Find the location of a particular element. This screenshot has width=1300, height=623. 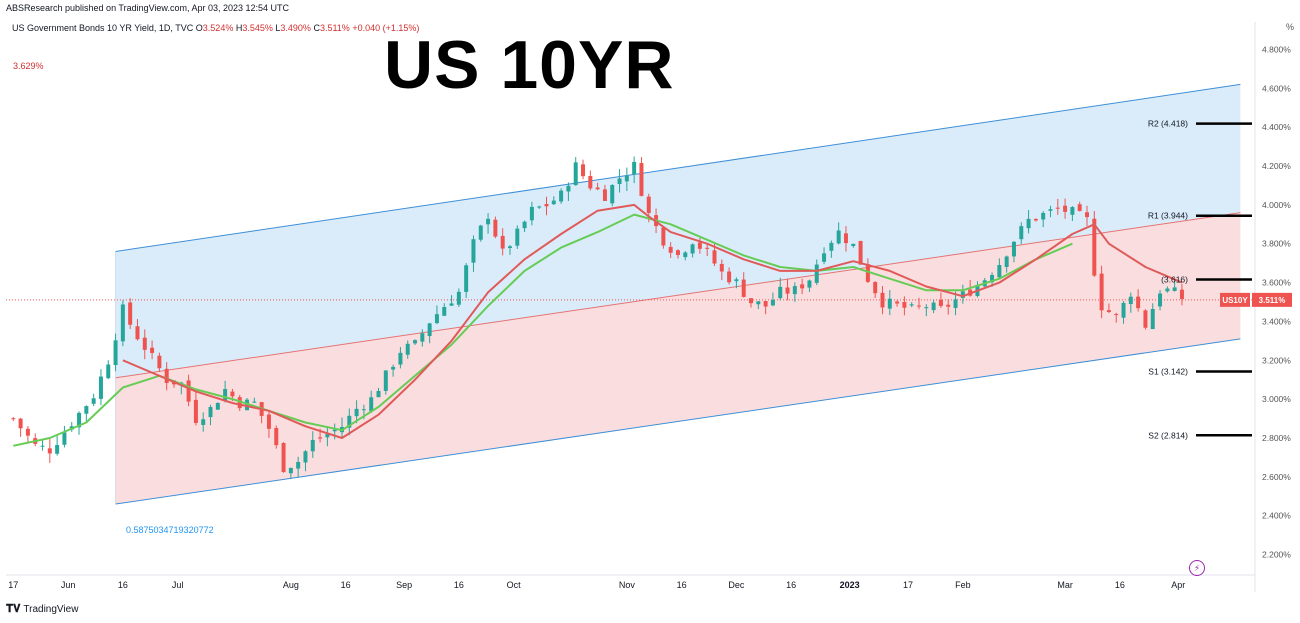

x-tick-label: 2023 is located at coordinates (850, 585).